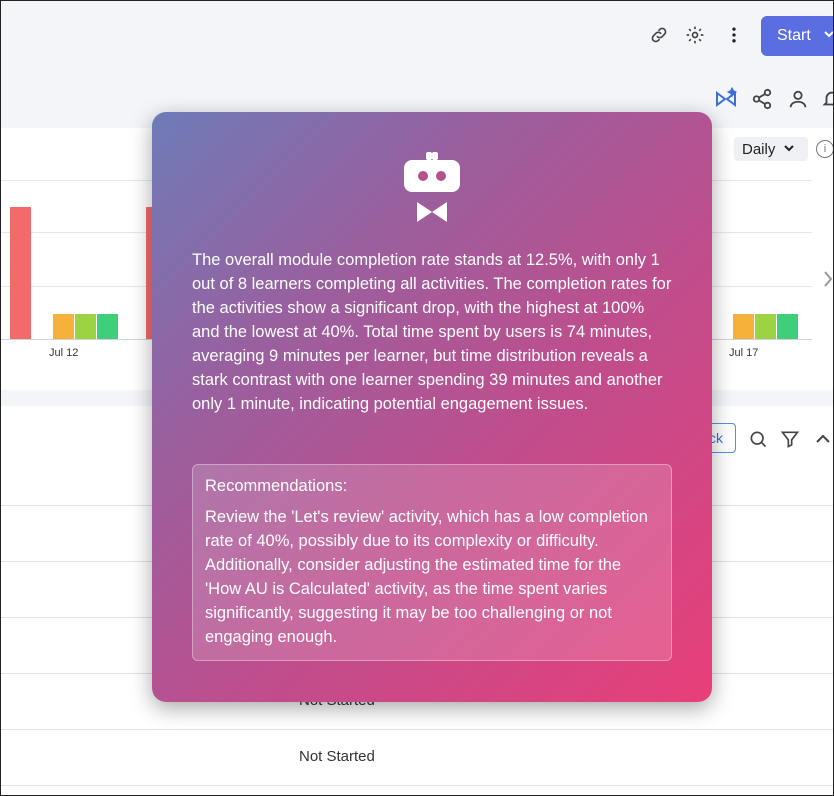 The width and height of the screenshot is (834, 796). I want to click on period-select-value: Daily, so click(759, 149).